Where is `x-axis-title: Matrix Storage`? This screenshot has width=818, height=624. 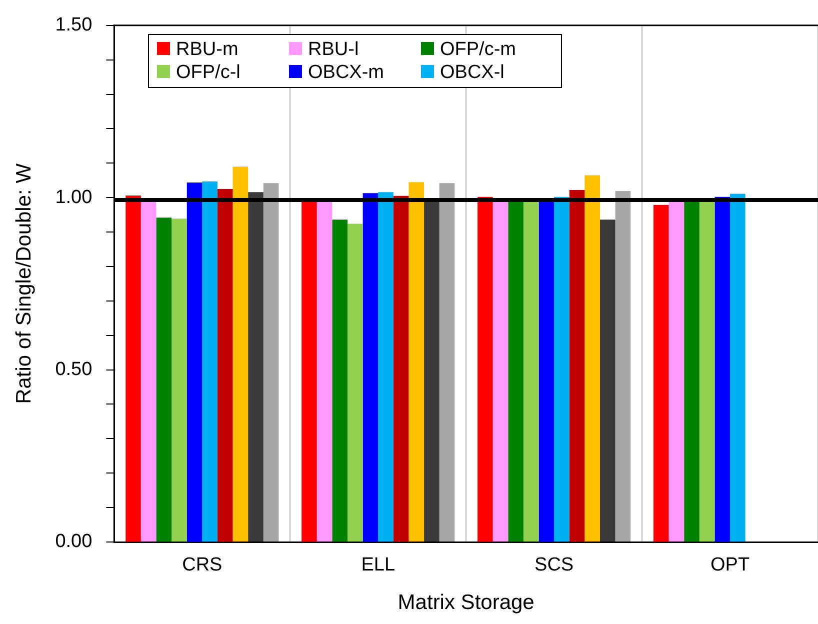
x-axis-title: Matrix Storage is located at coordinates (466, 602).